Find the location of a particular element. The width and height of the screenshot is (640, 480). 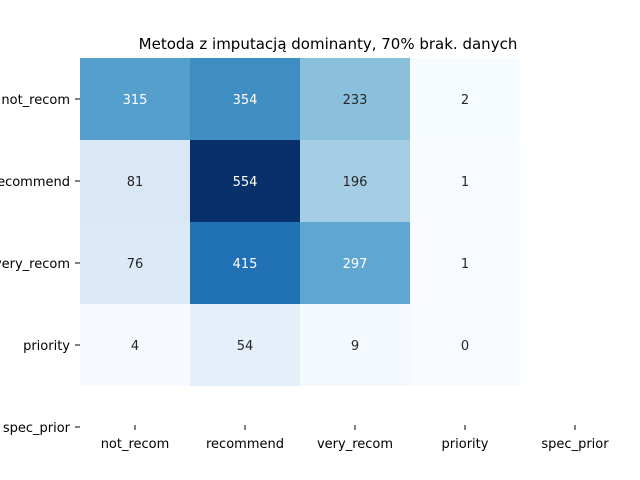

heatmap-cell-r1-c0 is located at coordinates (135, 181).